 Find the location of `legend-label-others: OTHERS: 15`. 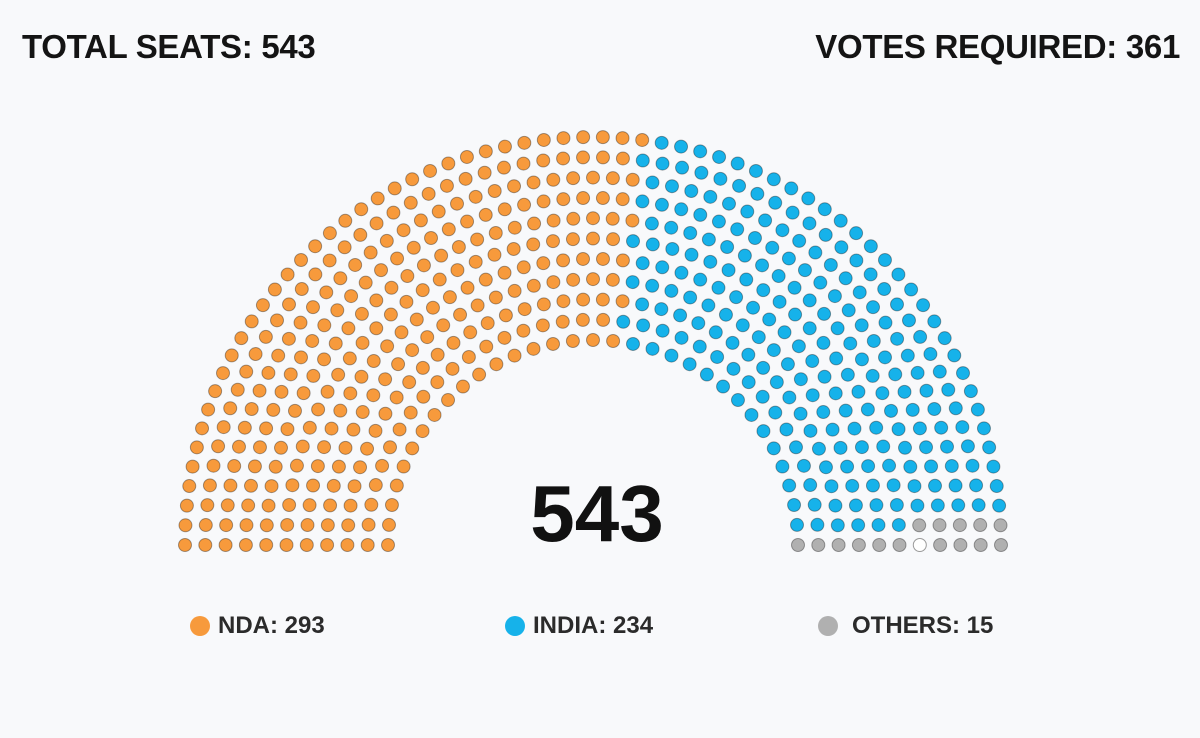

legend-label-others: OTHERS: 15 is located at coordinates (923, 625).